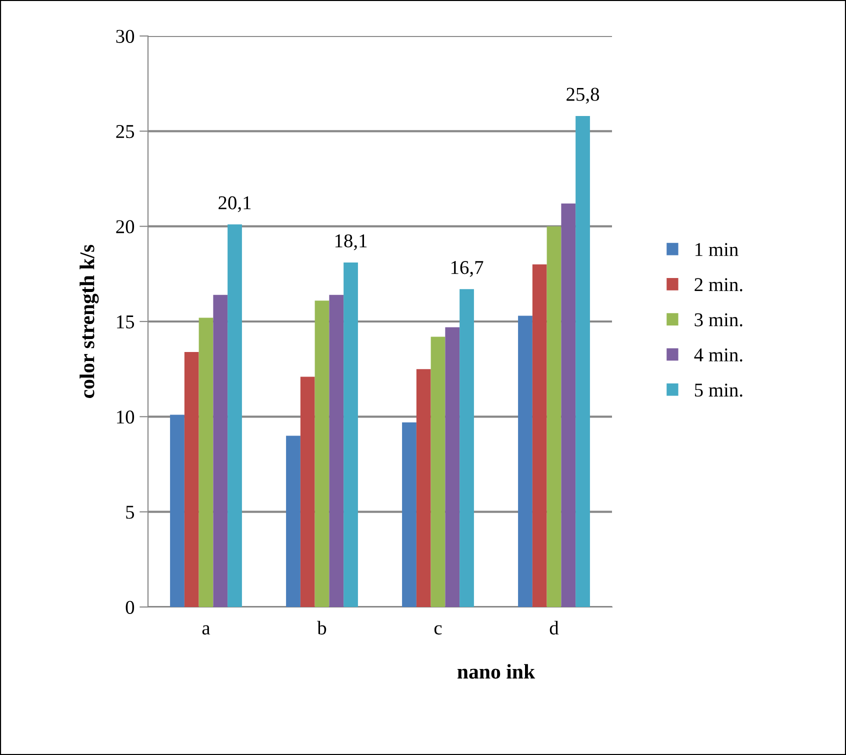 This screenshot has height=755, width=846. Describe the element at coordinates (583, 96) in the screenshot. I see `data-label: 25,8` at that location.